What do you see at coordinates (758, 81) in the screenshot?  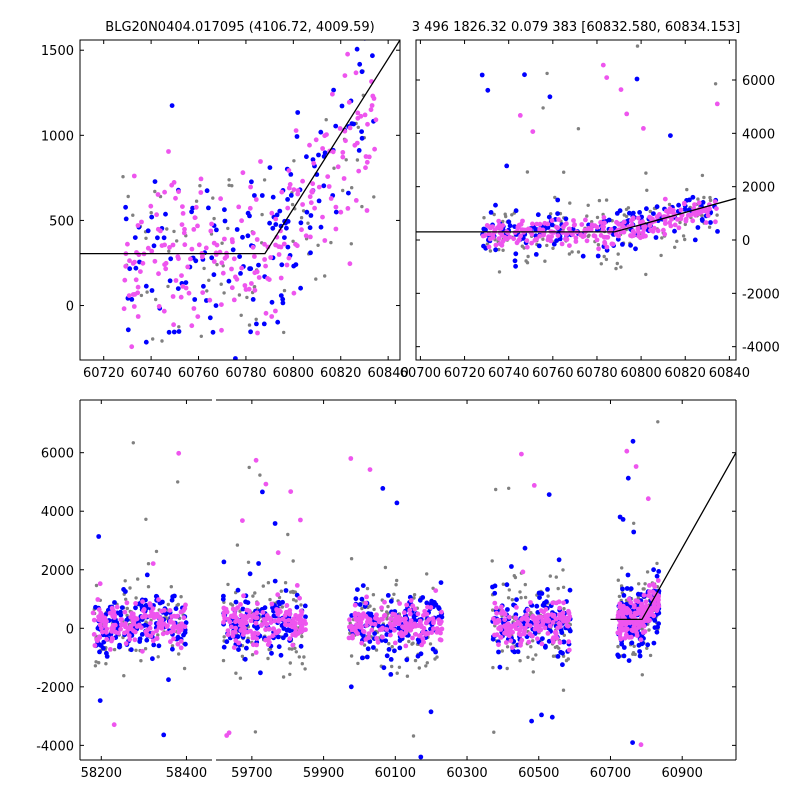 I see `tr-y-tick-label: 6000` at bounding box center [758, 81].